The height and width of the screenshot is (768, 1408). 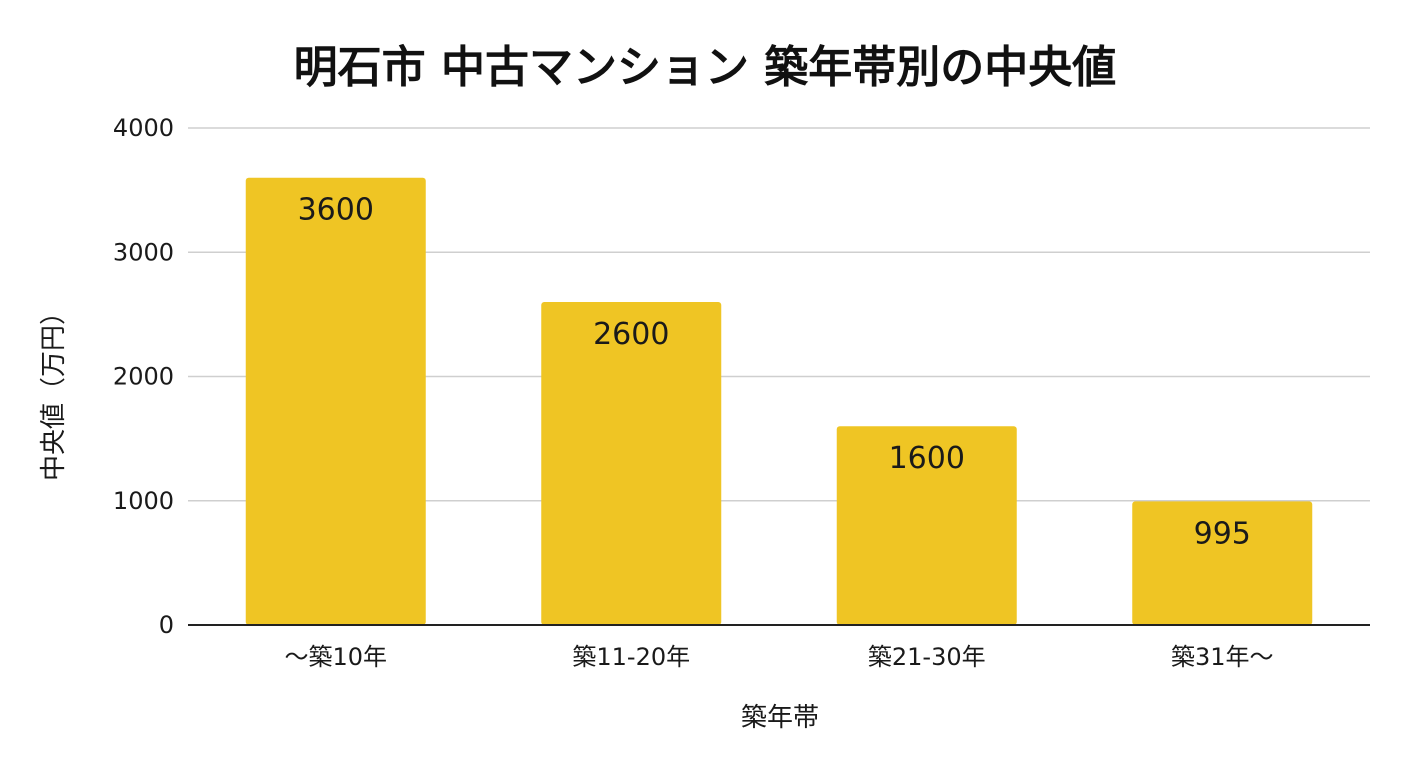 What do you see at coordinates (166, 625) in the screenshot?
I see `y-tick-label: 0` at bounding box center [166, 625].